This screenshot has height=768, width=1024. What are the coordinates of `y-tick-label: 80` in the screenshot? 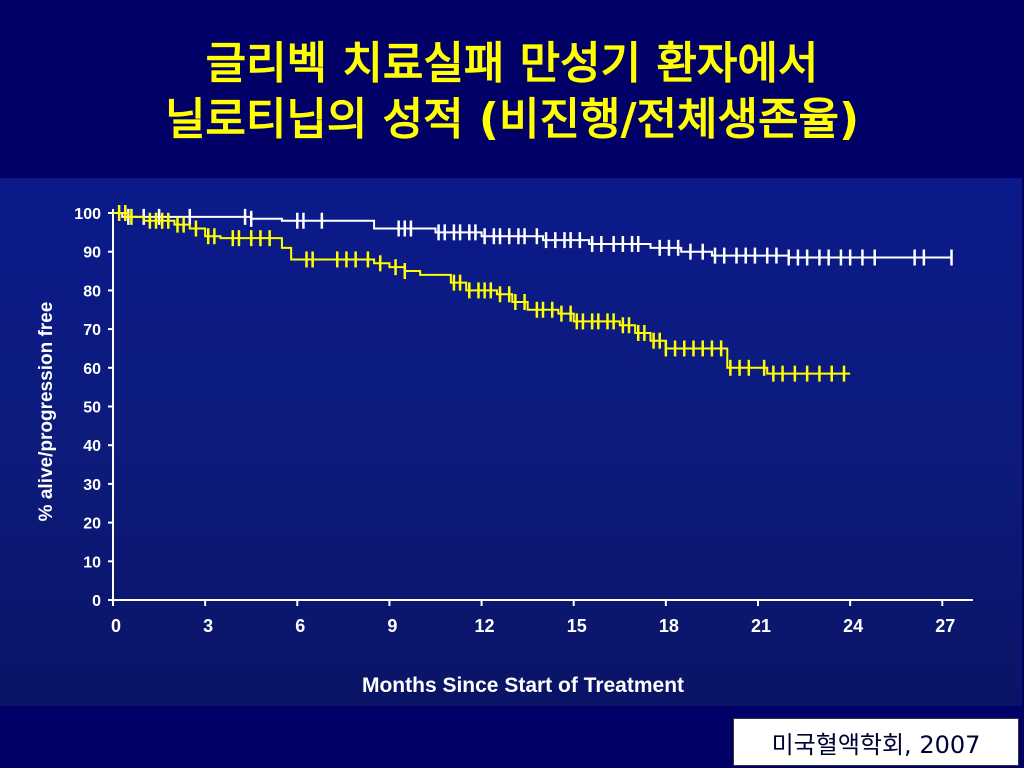 It's located at (92, 291).